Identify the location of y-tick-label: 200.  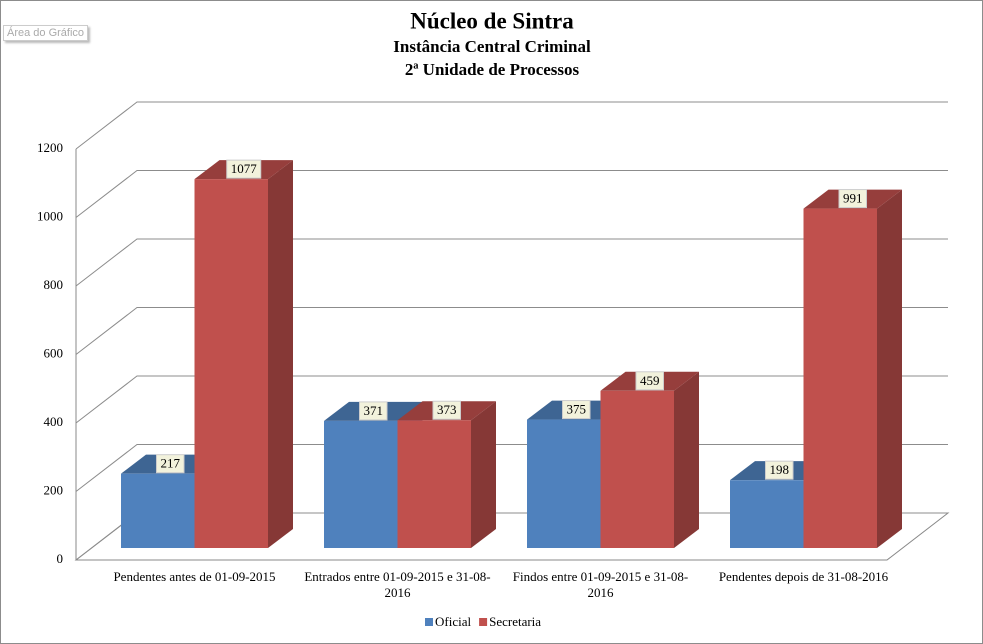
(54, 489).